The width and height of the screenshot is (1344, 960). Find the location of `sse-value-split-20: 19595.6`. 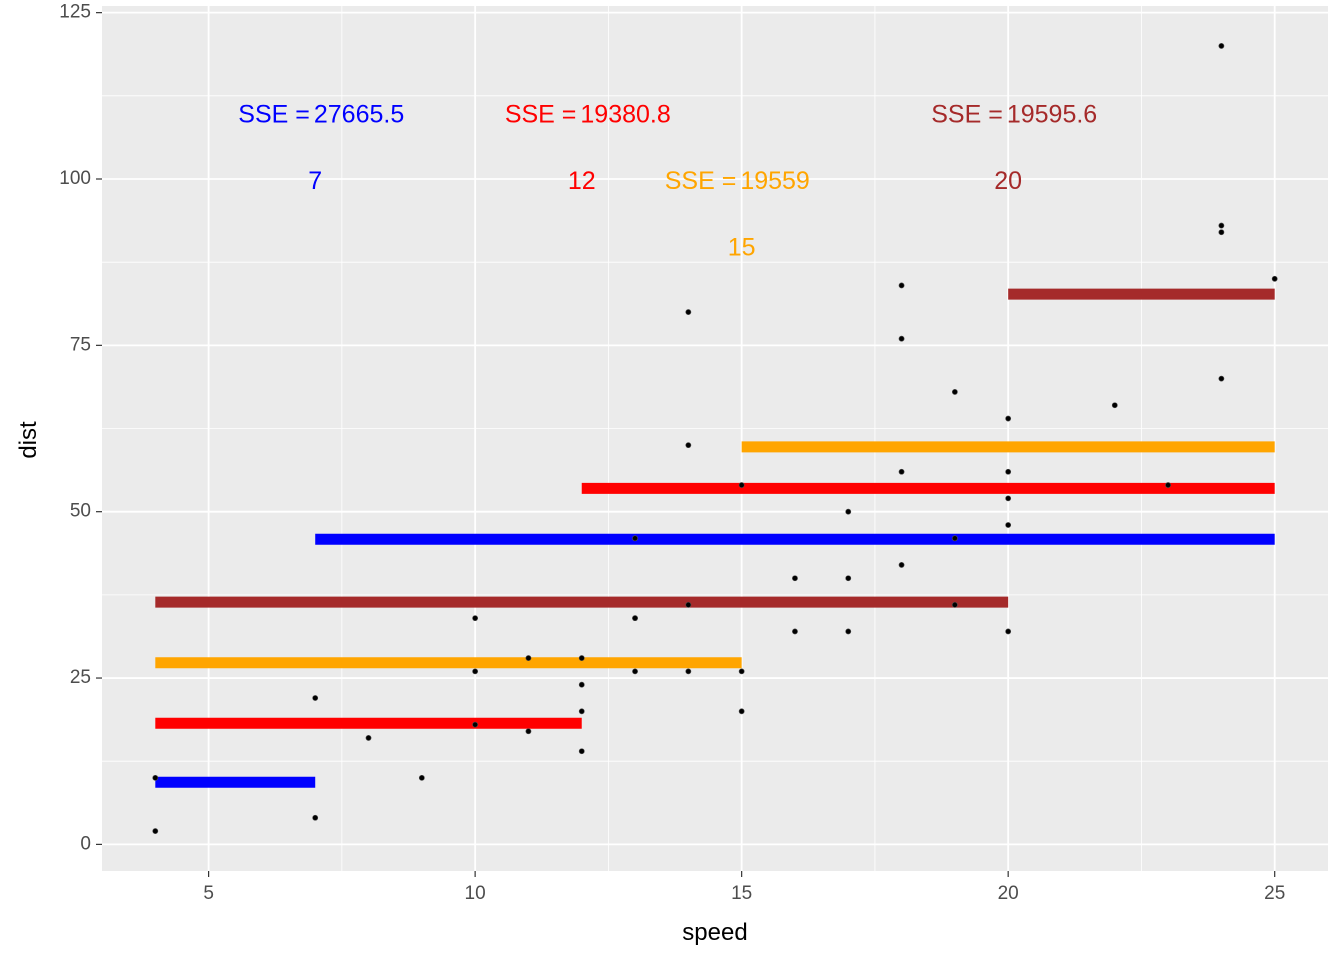

sse-value-split-20: 19595.6 is located at coordinates (1052, 114).